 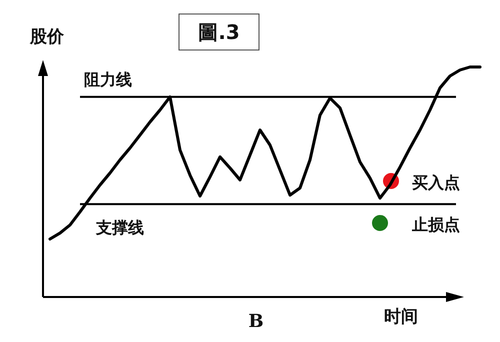 I want to click on x-axis-title: 时间, so click(x=401, y=317).